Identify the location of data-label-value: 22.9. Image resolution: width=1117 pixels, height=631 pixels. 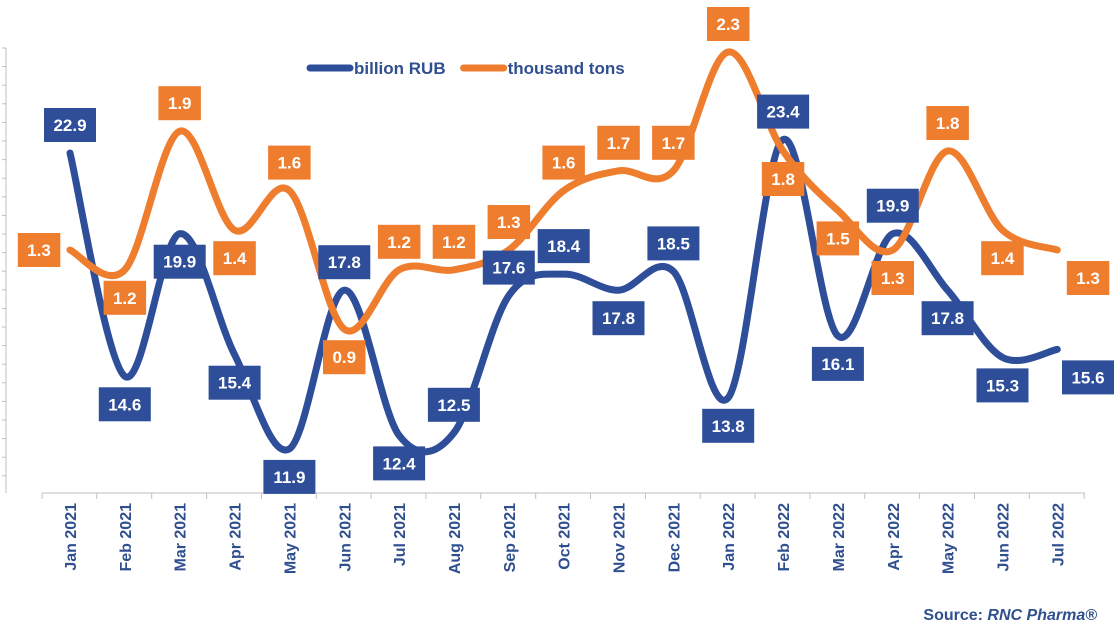
(69, 125).